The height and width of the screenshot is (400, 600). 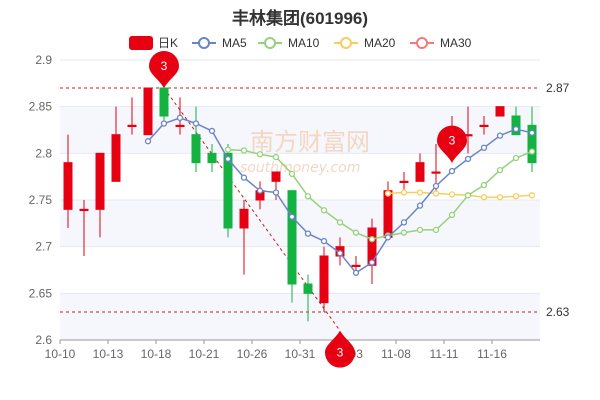 I want to click on watermark-url: southmoney.com, so click(x=300, y=168).